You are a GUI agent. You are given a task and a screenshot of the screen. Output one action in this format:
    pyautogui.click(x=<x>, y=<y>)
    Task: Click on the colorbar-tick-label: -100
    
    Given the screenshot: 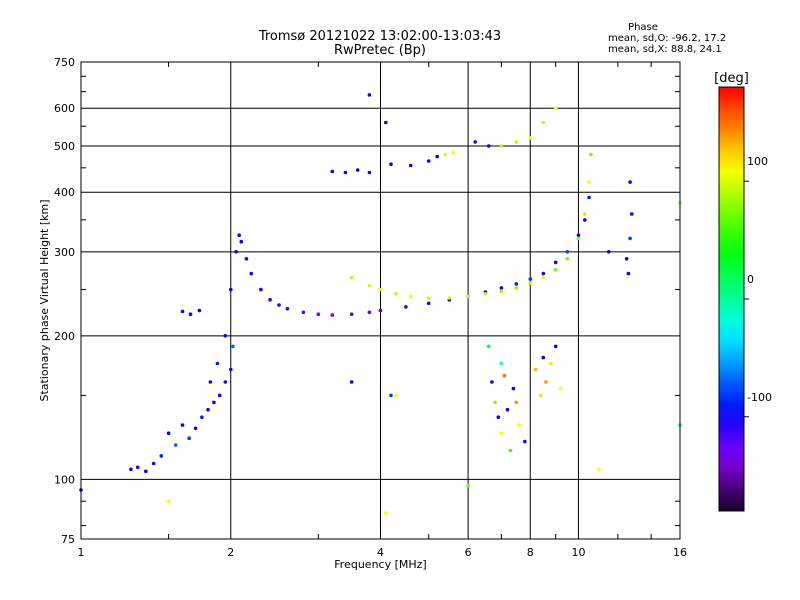 What is the action you would take?
    pyautogui.click(x=759, y=397)
    